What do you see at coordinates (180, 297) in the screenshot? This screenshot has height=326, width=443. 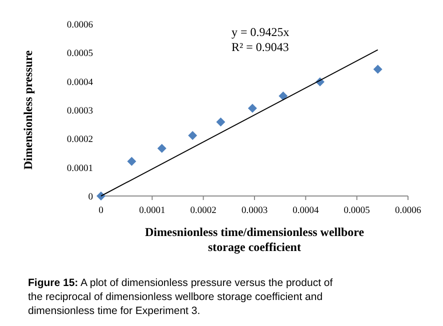 I see `caption: Figure 15: A plot of dimensionless pressure versus the product of the reciprocal of dimensionless wellbore storage coefficient and dimensionless time for Experiment 3.` at bounding box center [180, 297].